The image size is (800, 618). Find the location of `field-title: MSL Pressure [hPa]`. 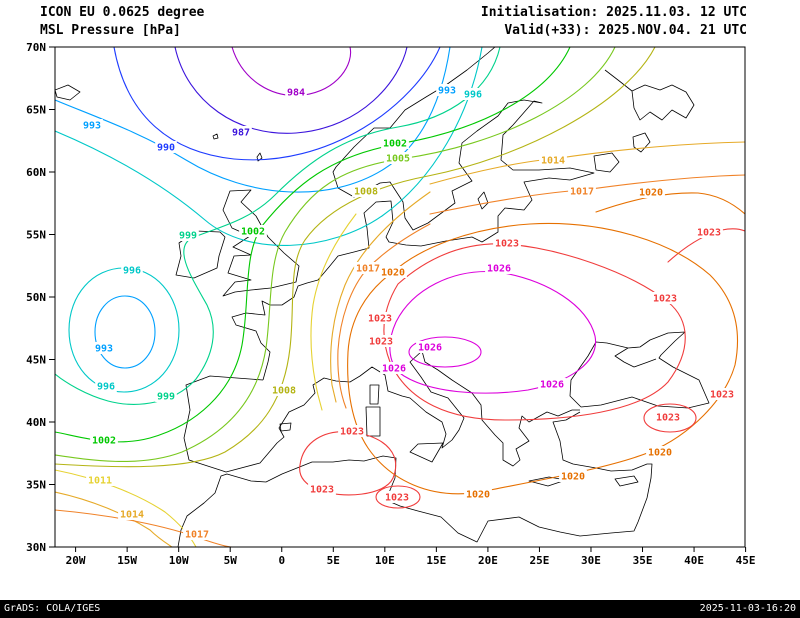

field-title: MSL Pressure [hPa] is located at coordinates (110, 30).